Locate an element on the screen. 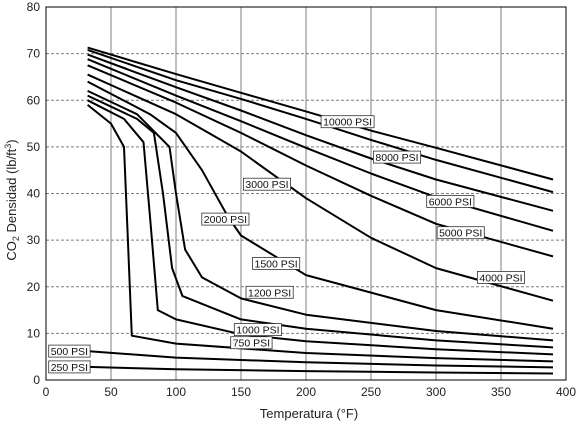 This screenshot has height=423, width=584. series-label: 4000 PSI is located at coordinates (500, 277).